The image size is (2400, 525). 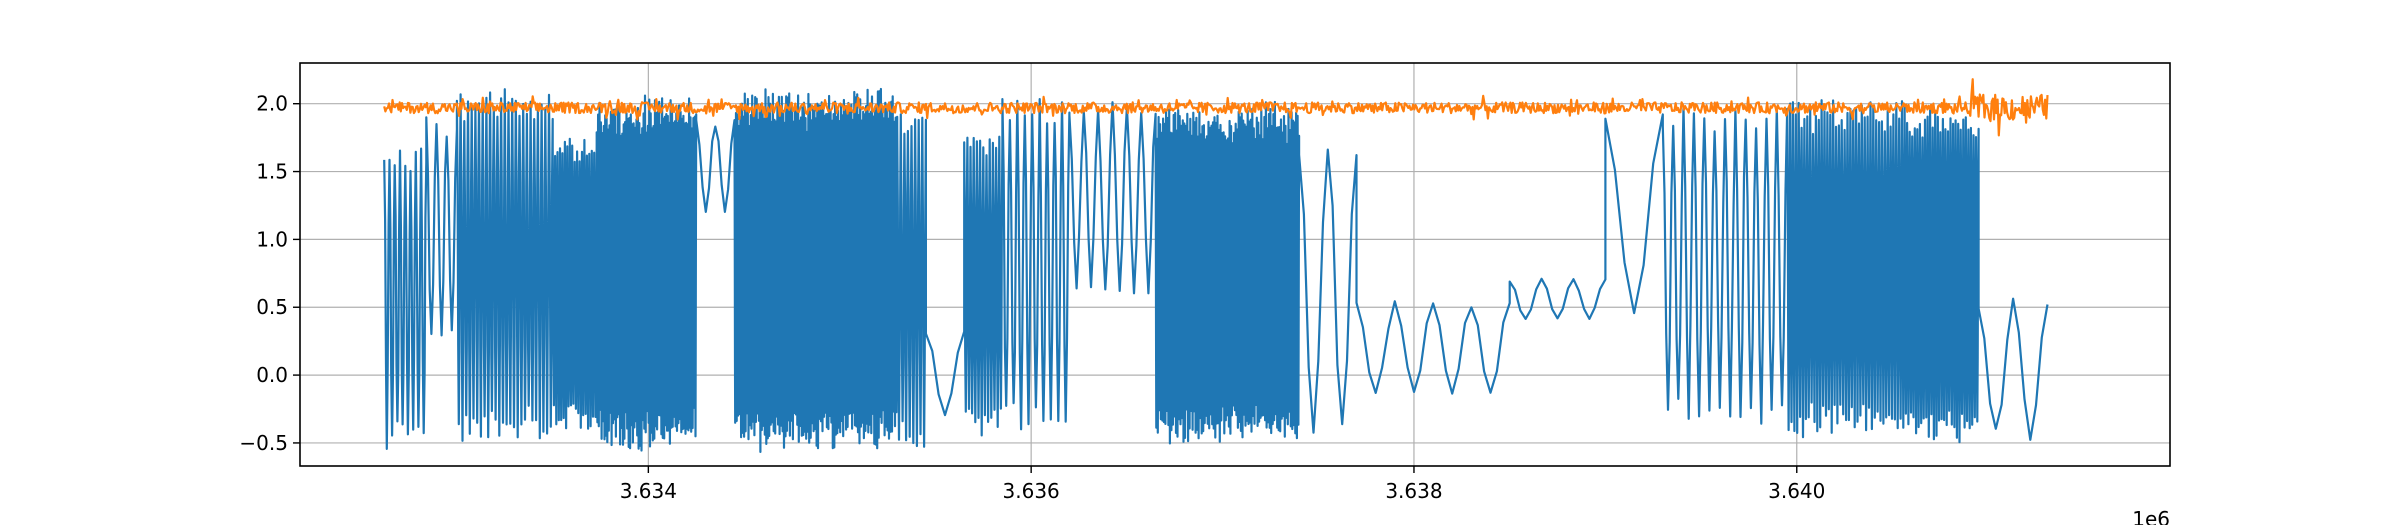 What do you see at coordinates (272, 239) in the screenshot?
I see `y-tick-label: 1.0` at bounding box center [272, 239].